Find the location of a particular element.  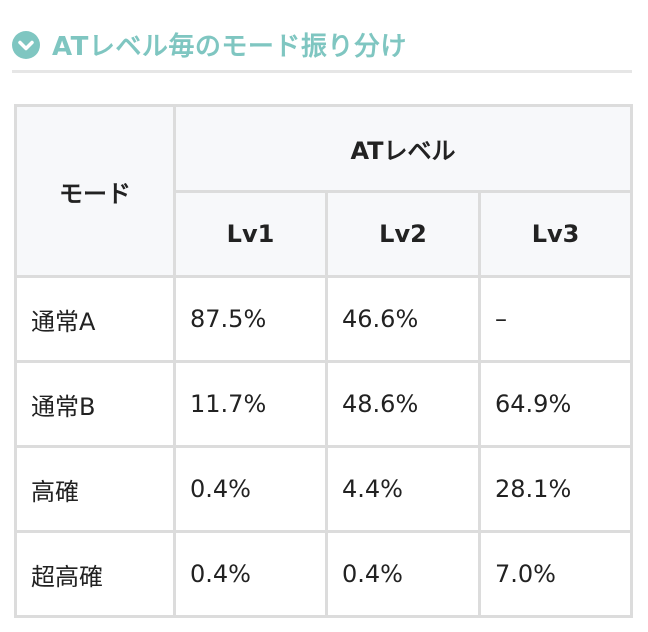

rate-cell: 28.1% is located at coordinates (555, 489).